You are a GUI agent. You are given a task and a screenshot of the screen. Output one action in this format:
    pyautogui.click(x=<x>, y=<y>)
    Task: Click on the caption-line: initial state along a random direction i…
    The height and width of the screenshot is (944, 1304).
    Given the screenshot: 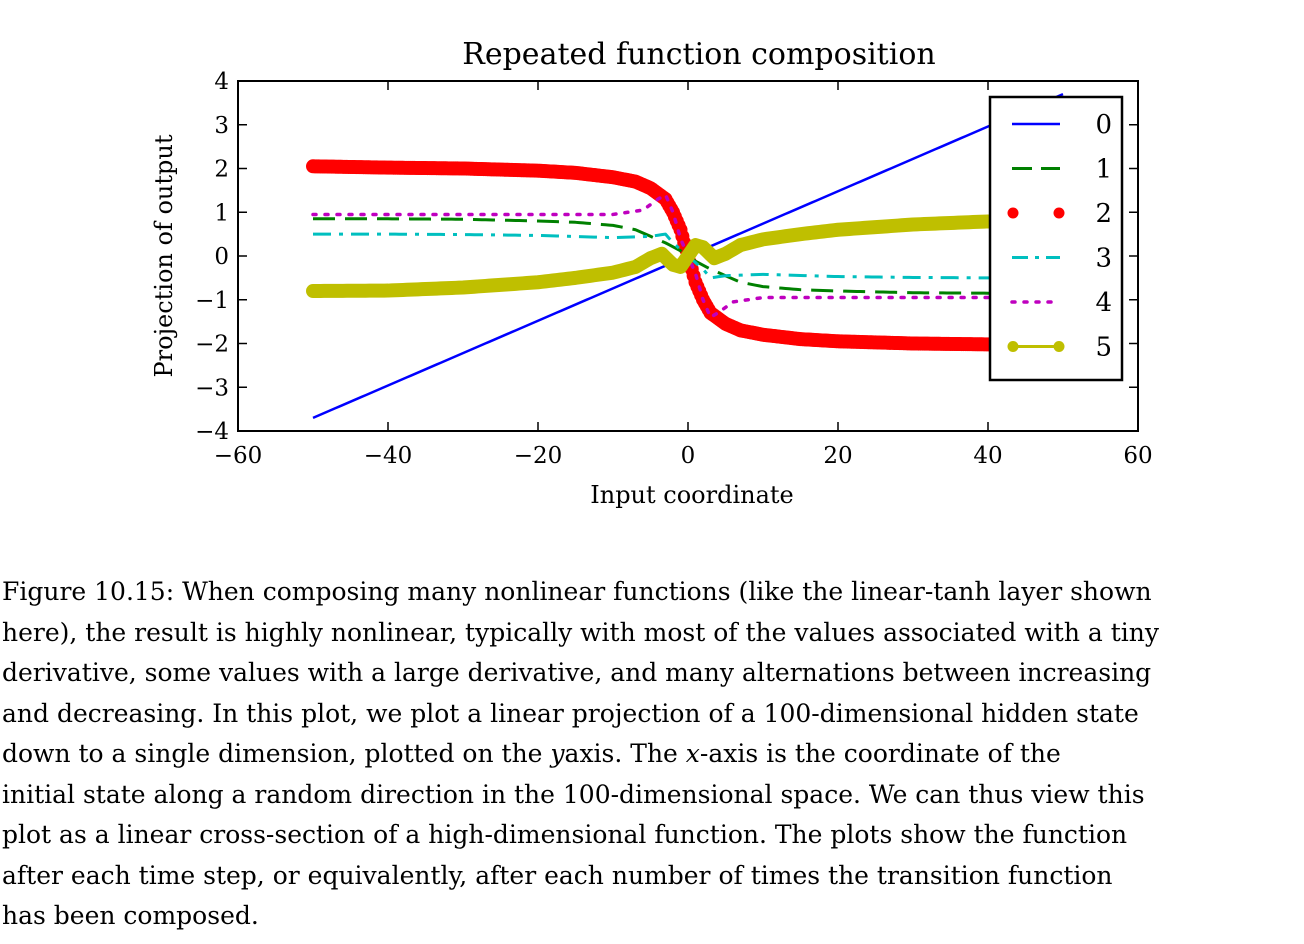 What is the action you would take?
    pyautogui.click(x=651, y=795)
    